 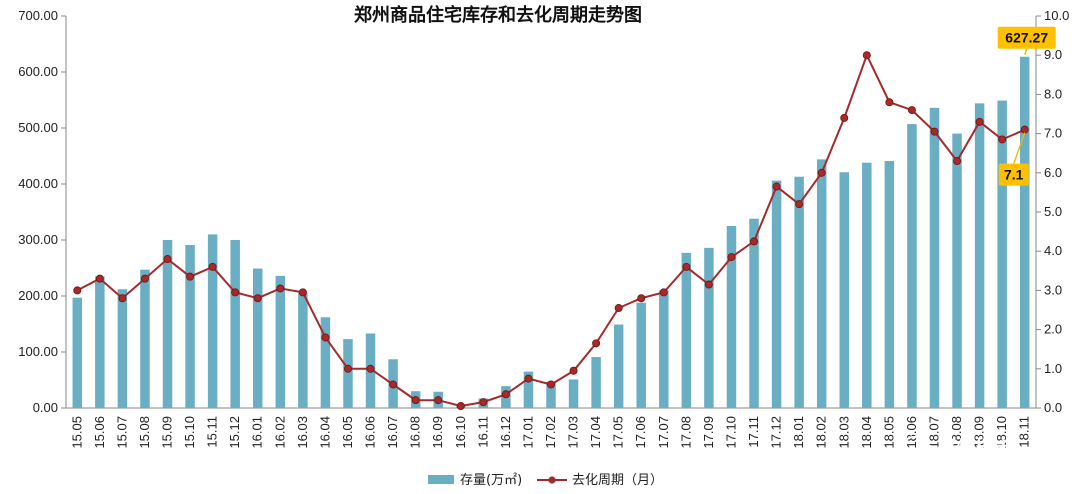 I want to click on point-15.09, so click(x=167, y=259).